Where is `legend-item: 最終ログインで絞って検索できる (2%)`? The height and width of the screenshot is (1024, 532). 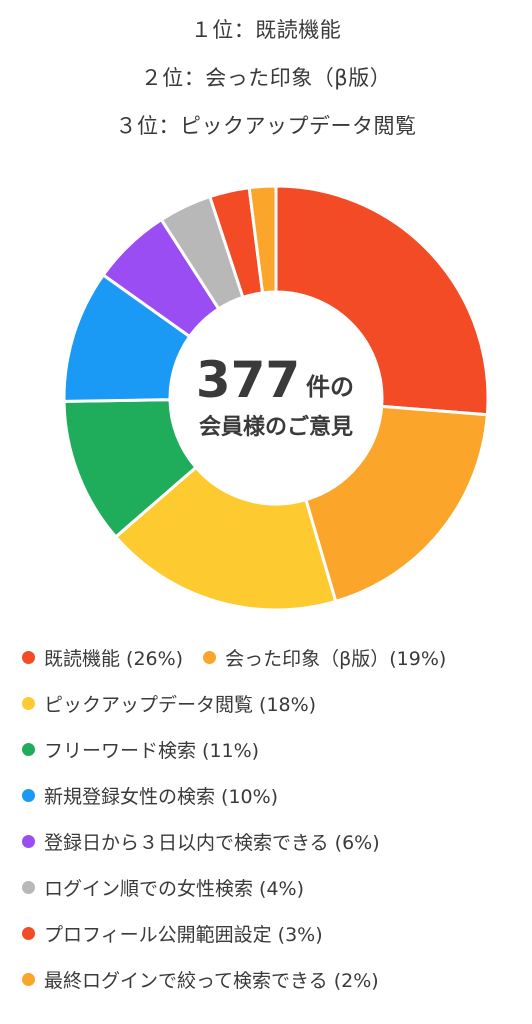
legend-item: 最終ログインで絞って検索できる (2%) is located at coordinates (200, 979).